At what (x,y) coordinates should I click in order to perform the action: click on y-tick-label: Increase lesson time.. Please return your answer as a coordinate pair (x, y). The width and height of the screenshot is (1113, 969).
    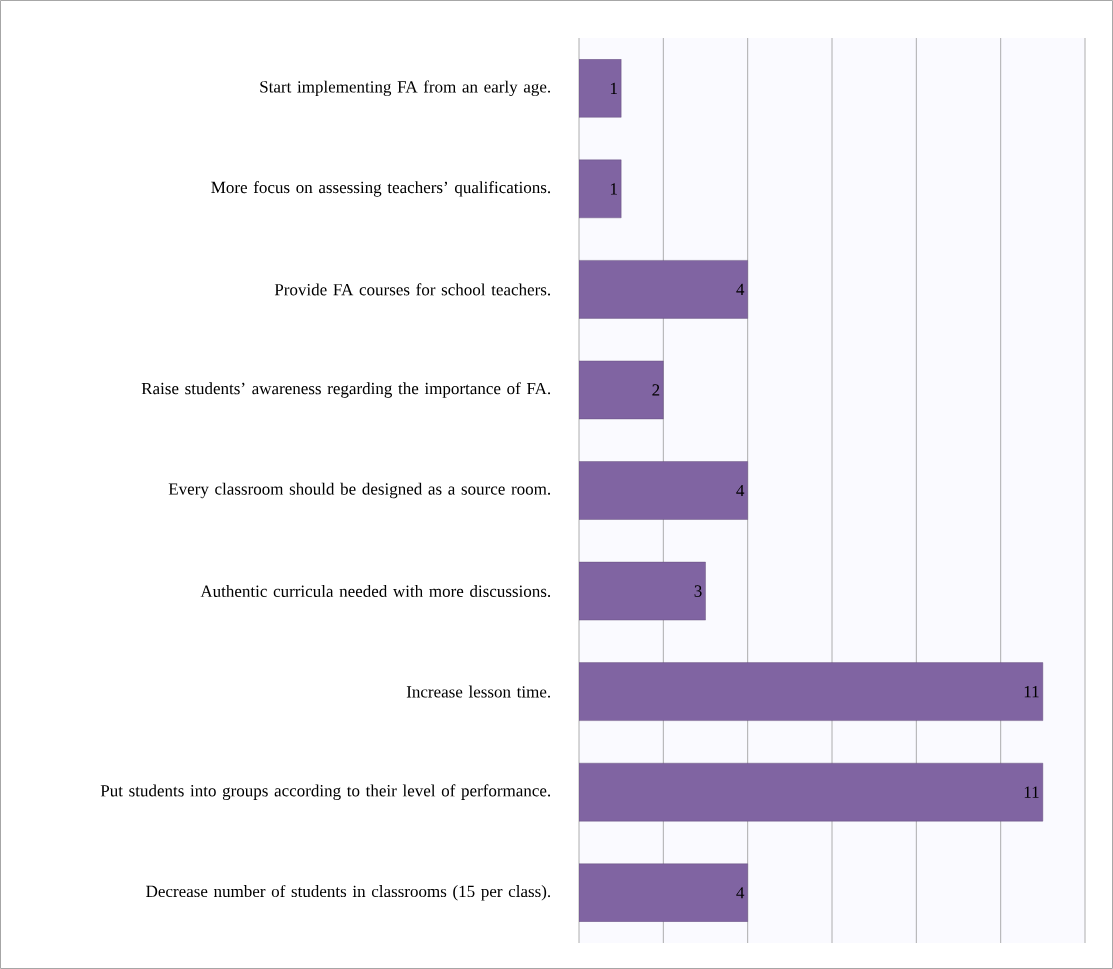
    Looking at the image, I should click on (478, 691).